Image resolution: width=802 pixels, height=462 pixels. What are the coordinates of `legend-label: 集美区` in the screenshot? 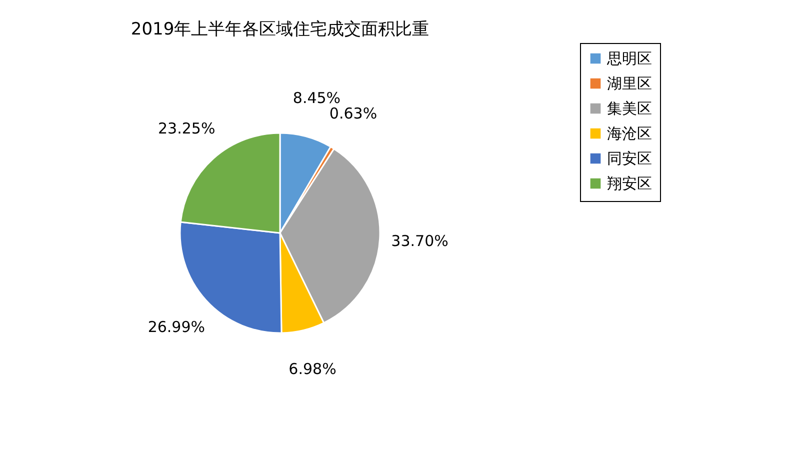 It's located at (629, 109).